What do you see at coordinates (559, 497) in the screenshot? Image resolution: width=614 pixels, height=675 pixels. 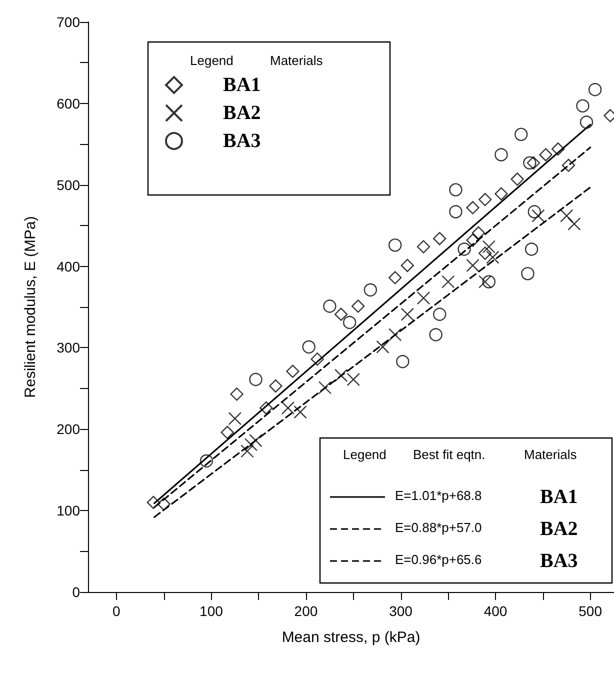 I see `text: BA1` at bounding box center [559, 497].